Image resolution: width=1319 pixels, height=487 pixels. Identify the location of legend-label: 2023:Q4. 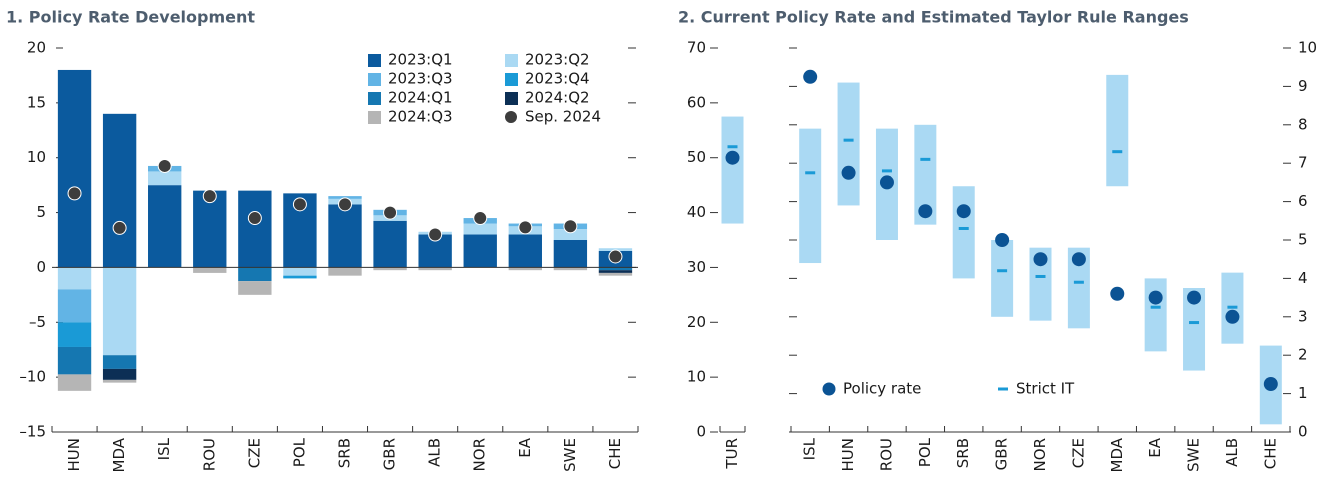
(557, 79).